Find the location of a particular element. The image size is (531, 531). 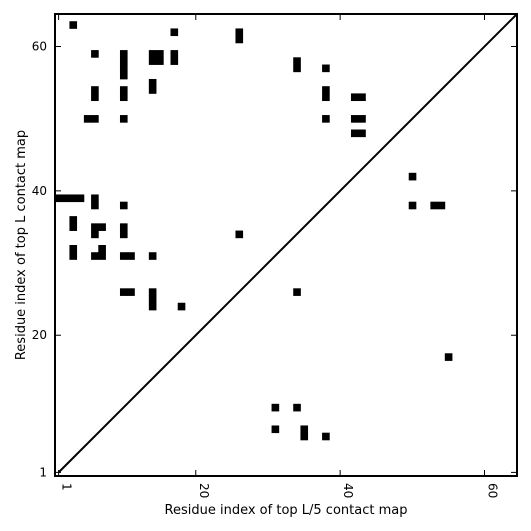

y-tick-label: 60 is located at coordinates (39, 46).